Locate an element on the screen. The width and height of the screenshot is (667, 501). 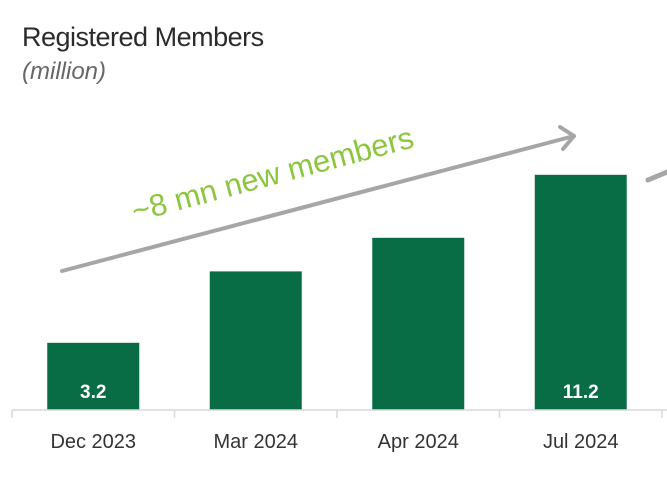
x-ticks is located at coordinates (337, 414).